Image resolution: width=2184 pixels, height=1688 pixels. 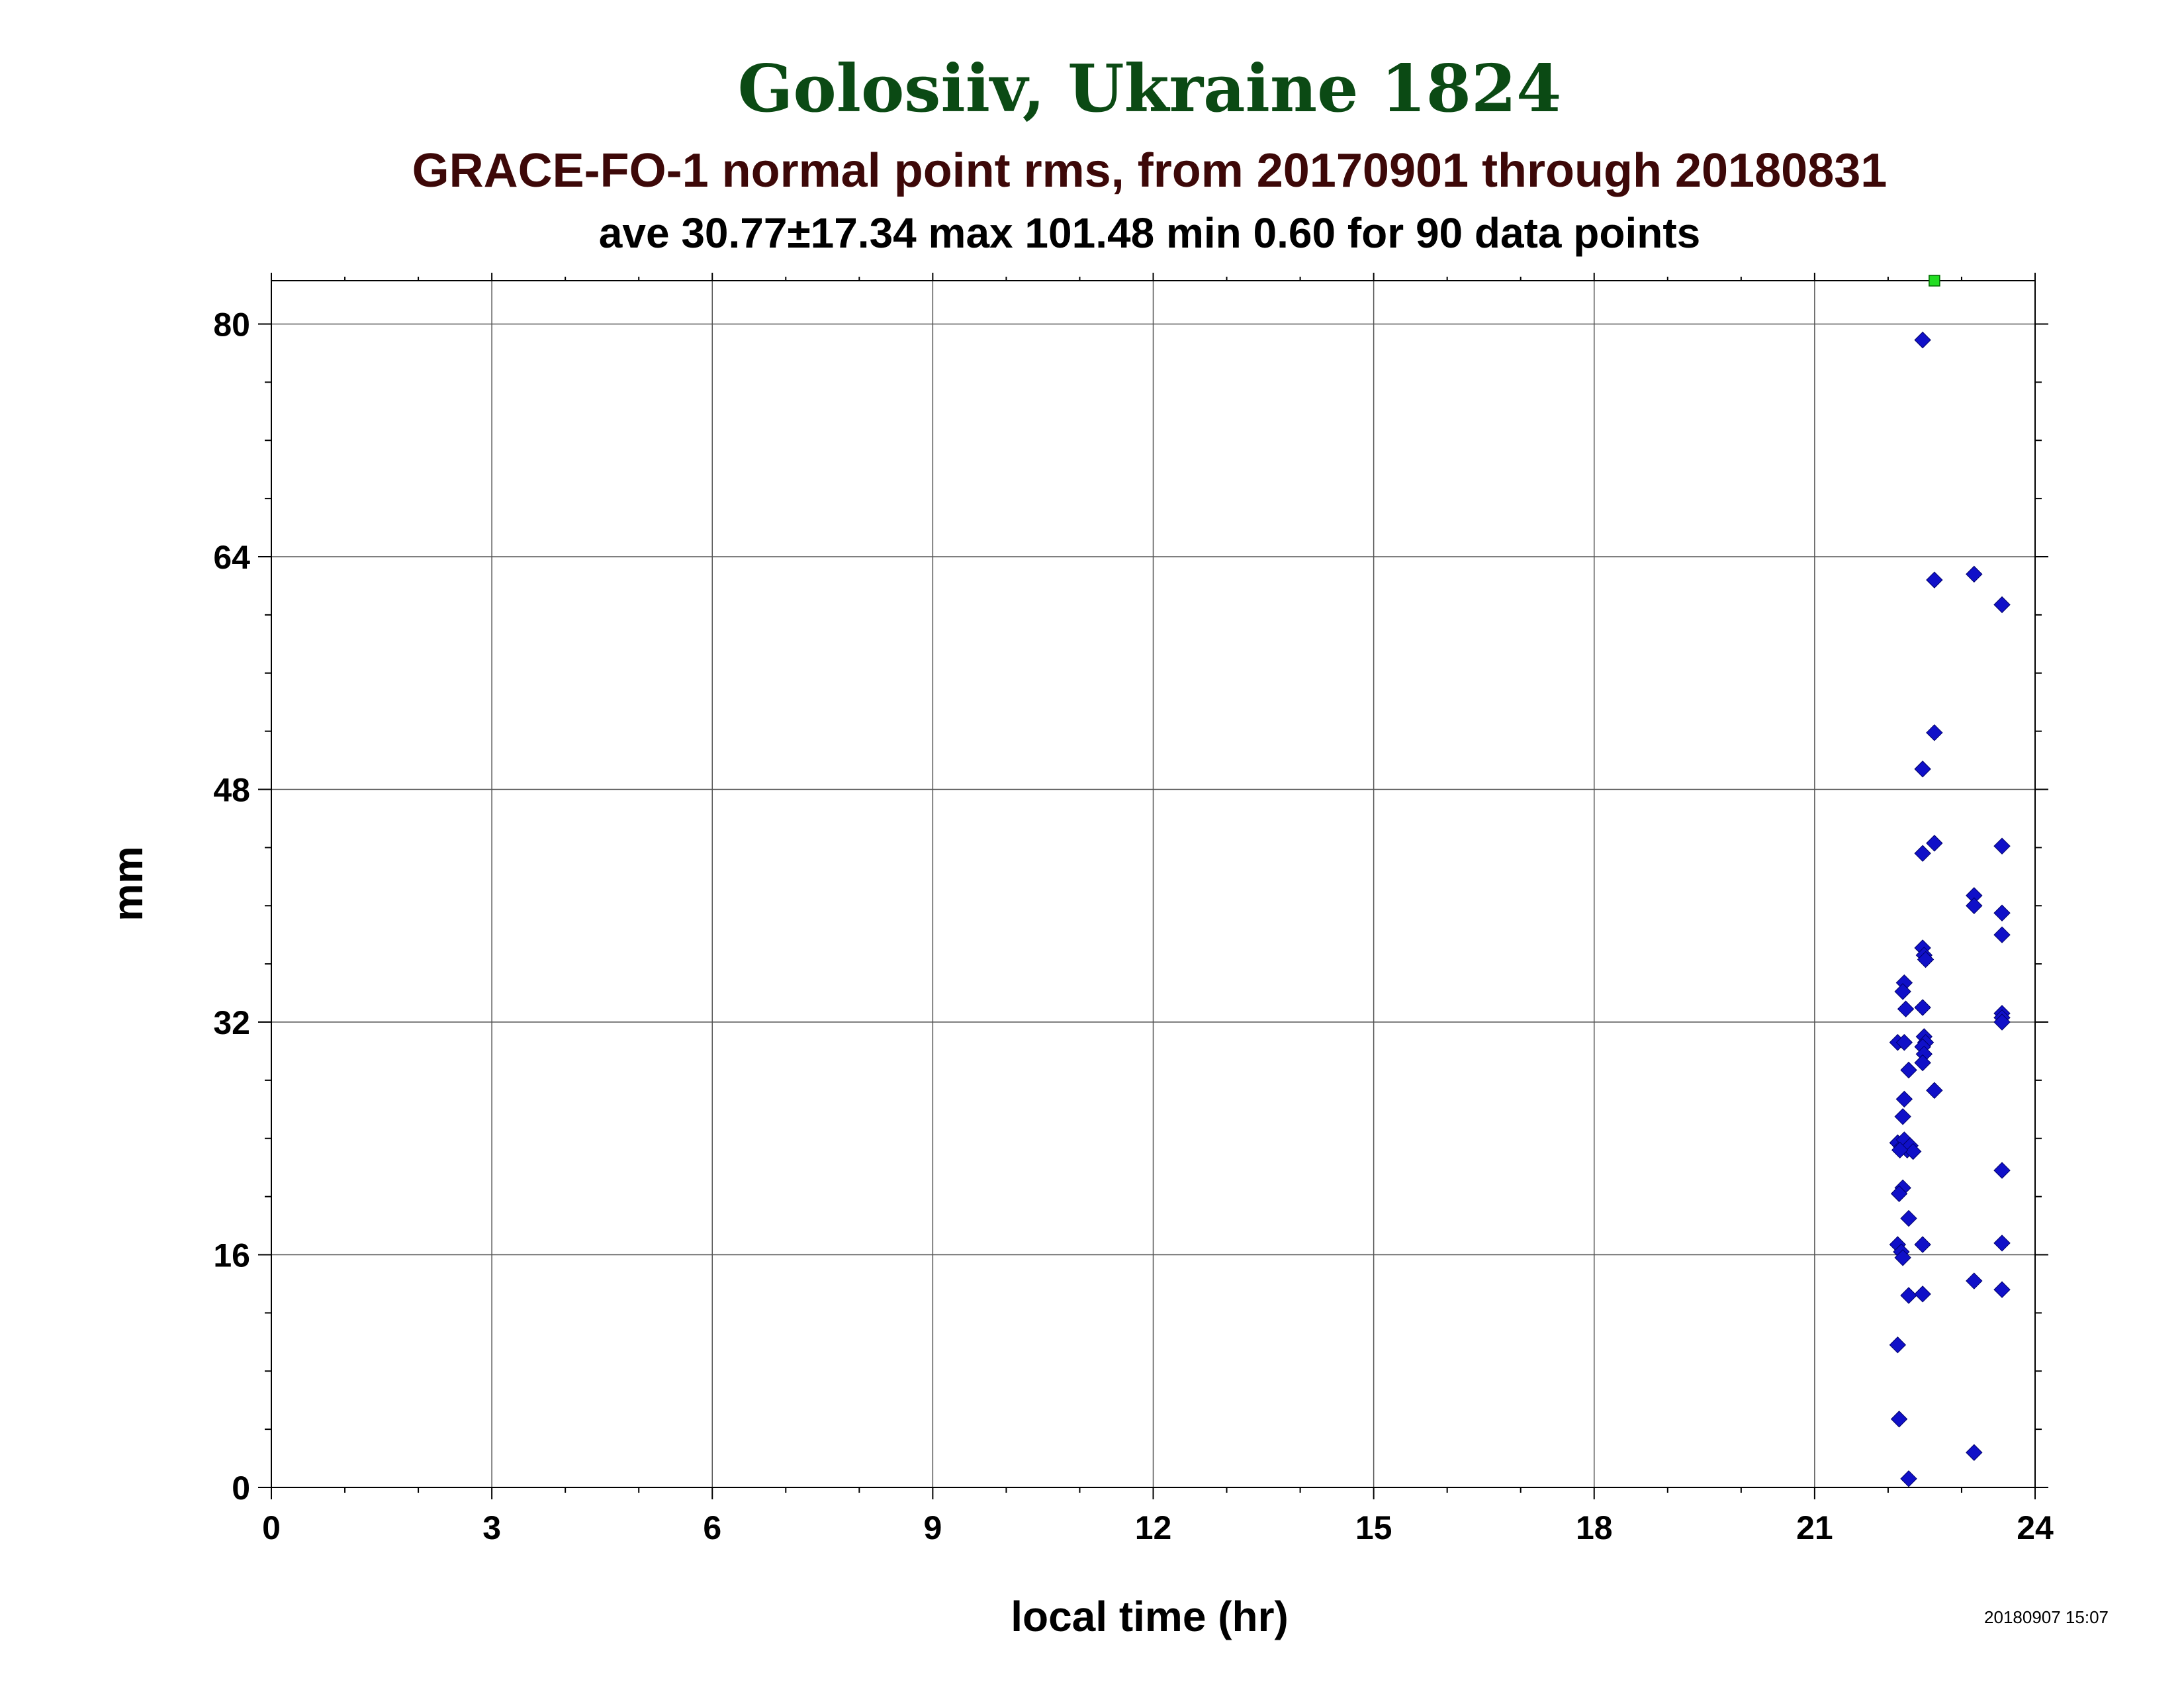 I want to click on y-tick-label: 16, so click(x=231, y=1255).